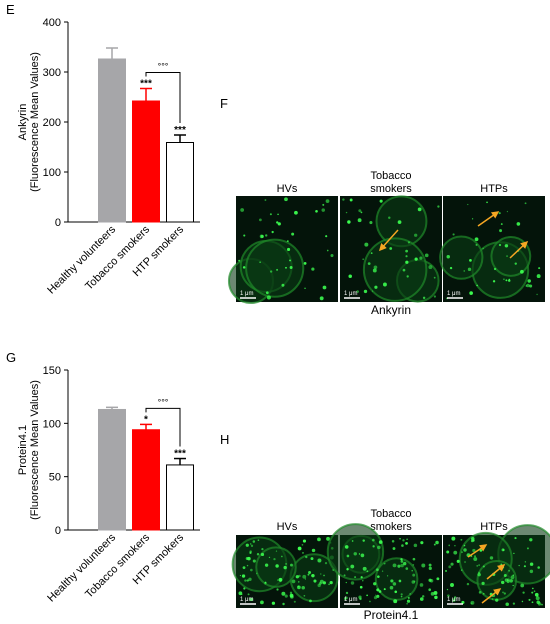  Describe the element at coordinates (55, 478) in the screenshot. I see `y-tick-label: 50` at that location.